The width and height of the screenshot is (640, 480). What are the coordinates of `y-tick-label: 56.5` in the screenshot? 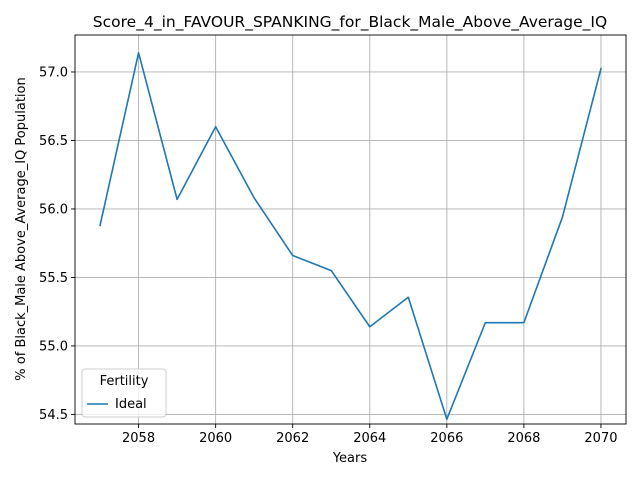 It's located at (53, 141).